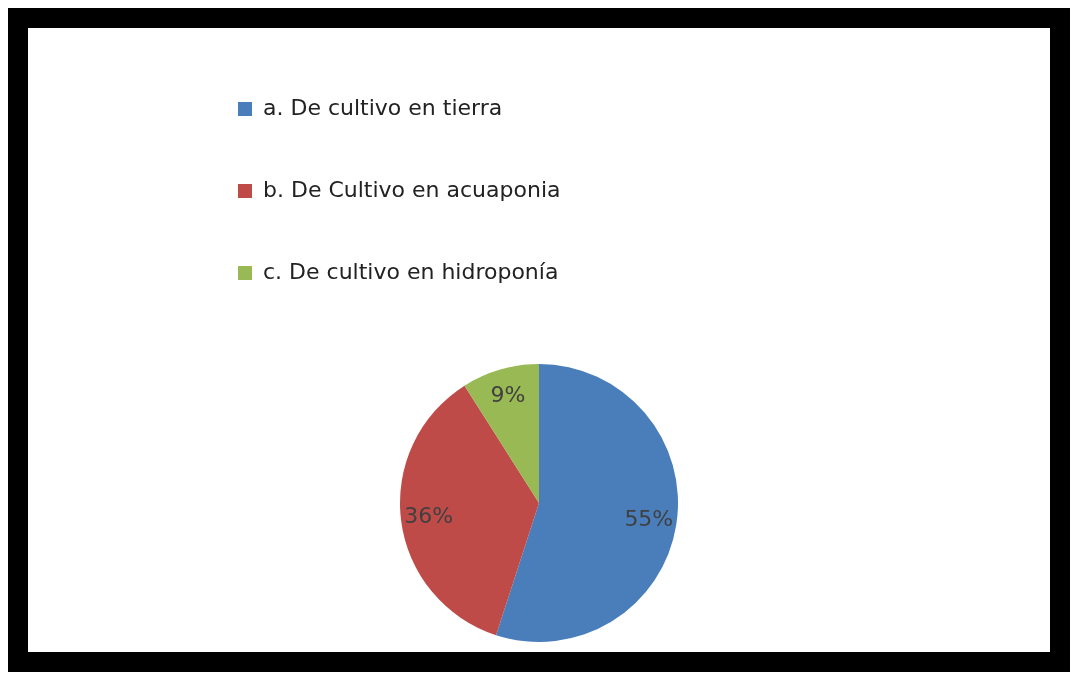  What do you see at coordinates (412, 189) in the screenshot?
I see `legend-label: b. De Cultivo en acuaponia` at bounding box center [412, 189].